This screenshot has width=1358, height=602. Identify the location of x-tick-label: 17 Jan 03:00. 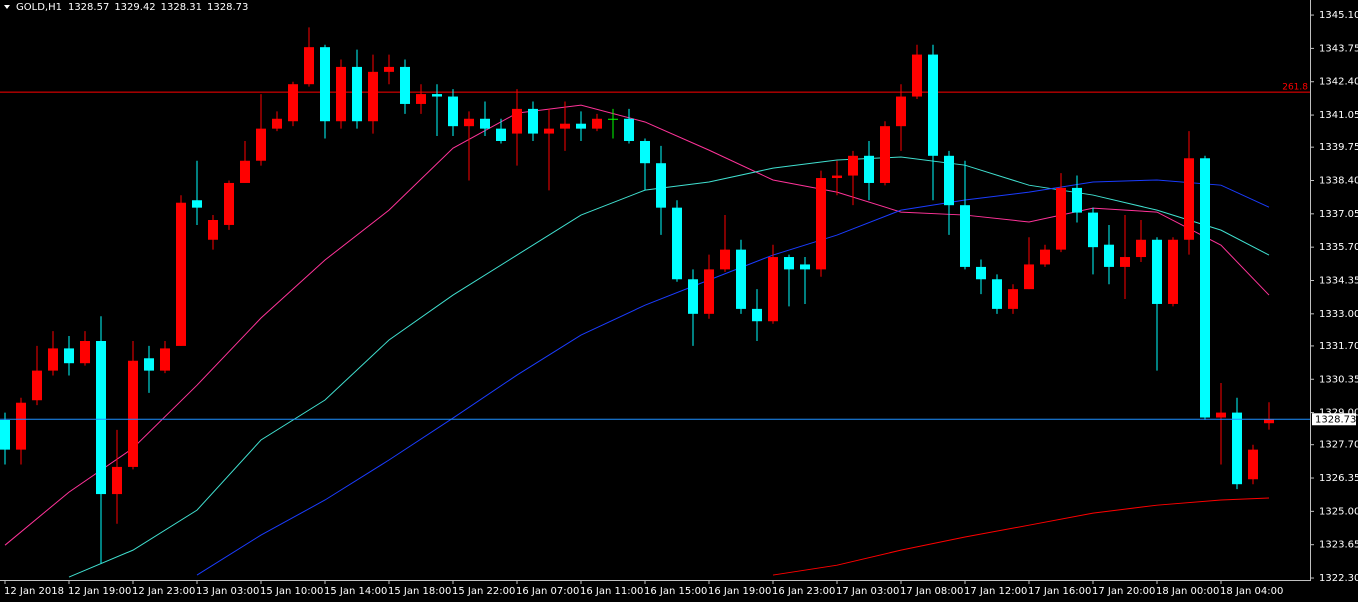
(867, 591).